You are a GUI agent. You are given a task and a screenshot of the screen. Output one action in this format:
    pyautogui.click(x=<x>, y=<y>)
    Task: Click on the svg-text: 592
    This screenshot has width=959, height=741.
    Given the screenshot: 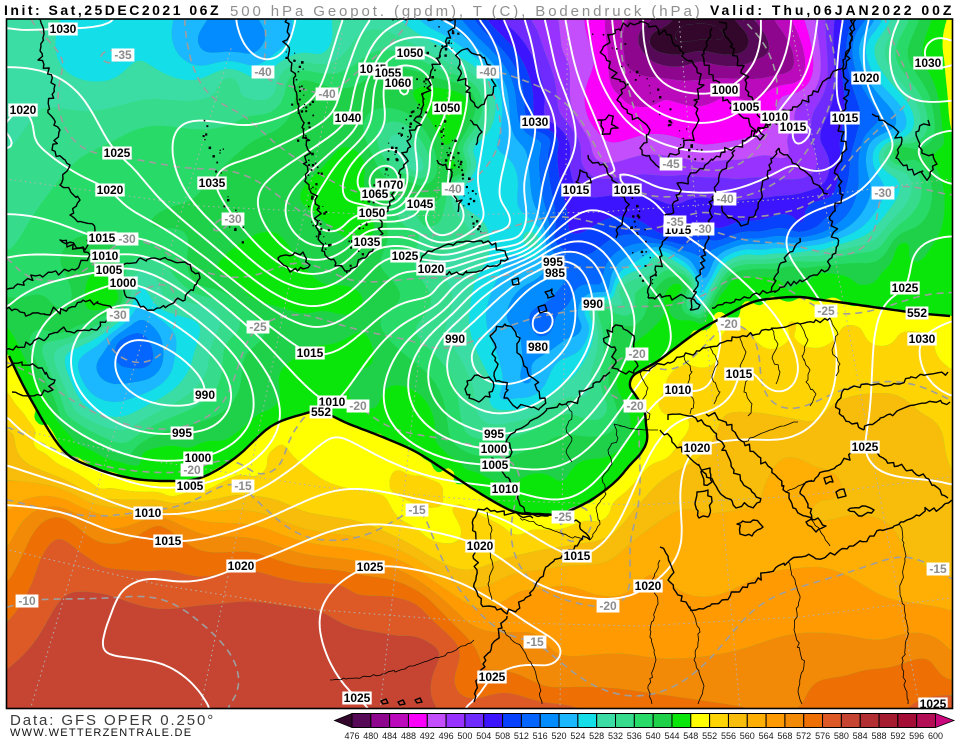 What is the action you would take?
    pyautogui.click(x=897, y=736)
    